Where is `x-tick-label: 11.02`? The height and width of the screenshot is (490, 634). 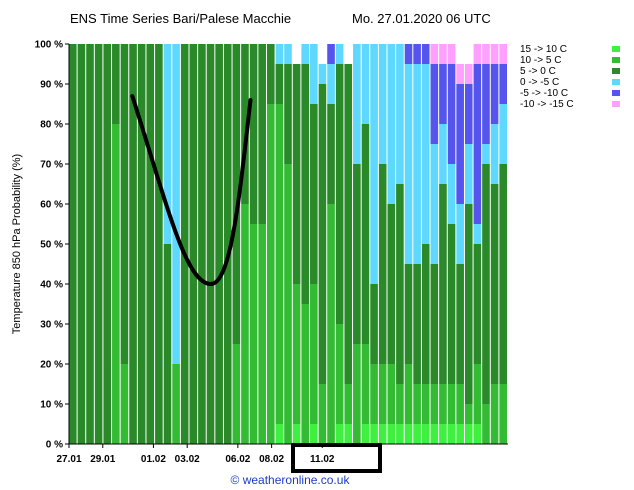 x-tick-label: 11.02 is located at coordinates (322, 459).